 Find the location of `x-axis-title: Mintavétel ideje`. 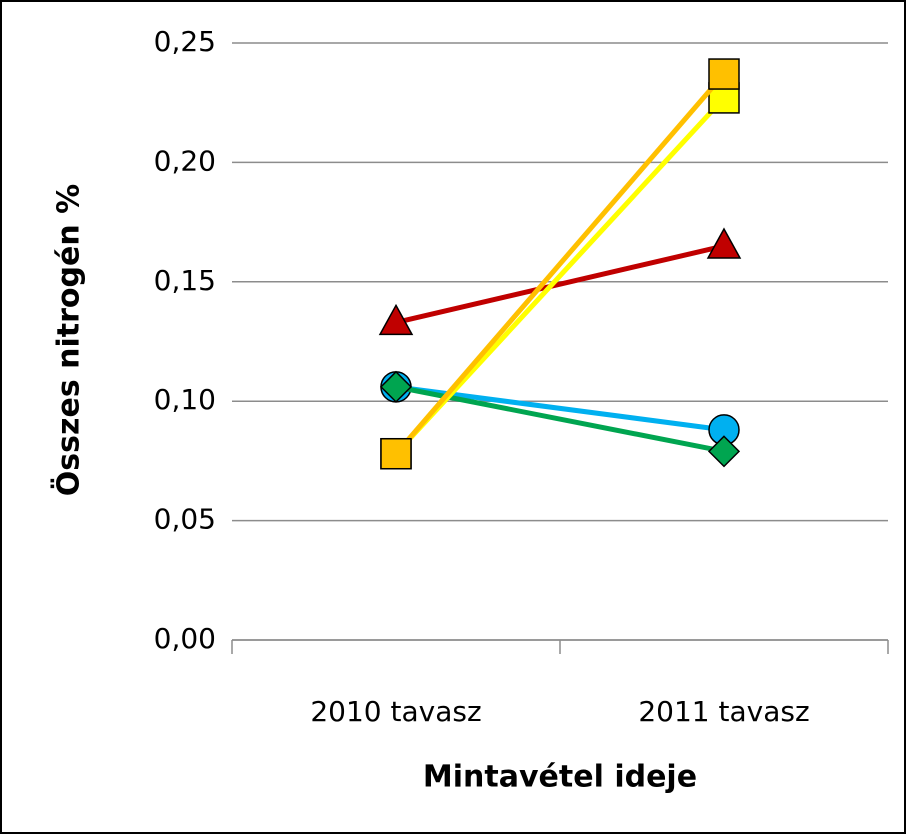

x-axis-title: Mintavétel ideje is located at coordinates (560, 777).